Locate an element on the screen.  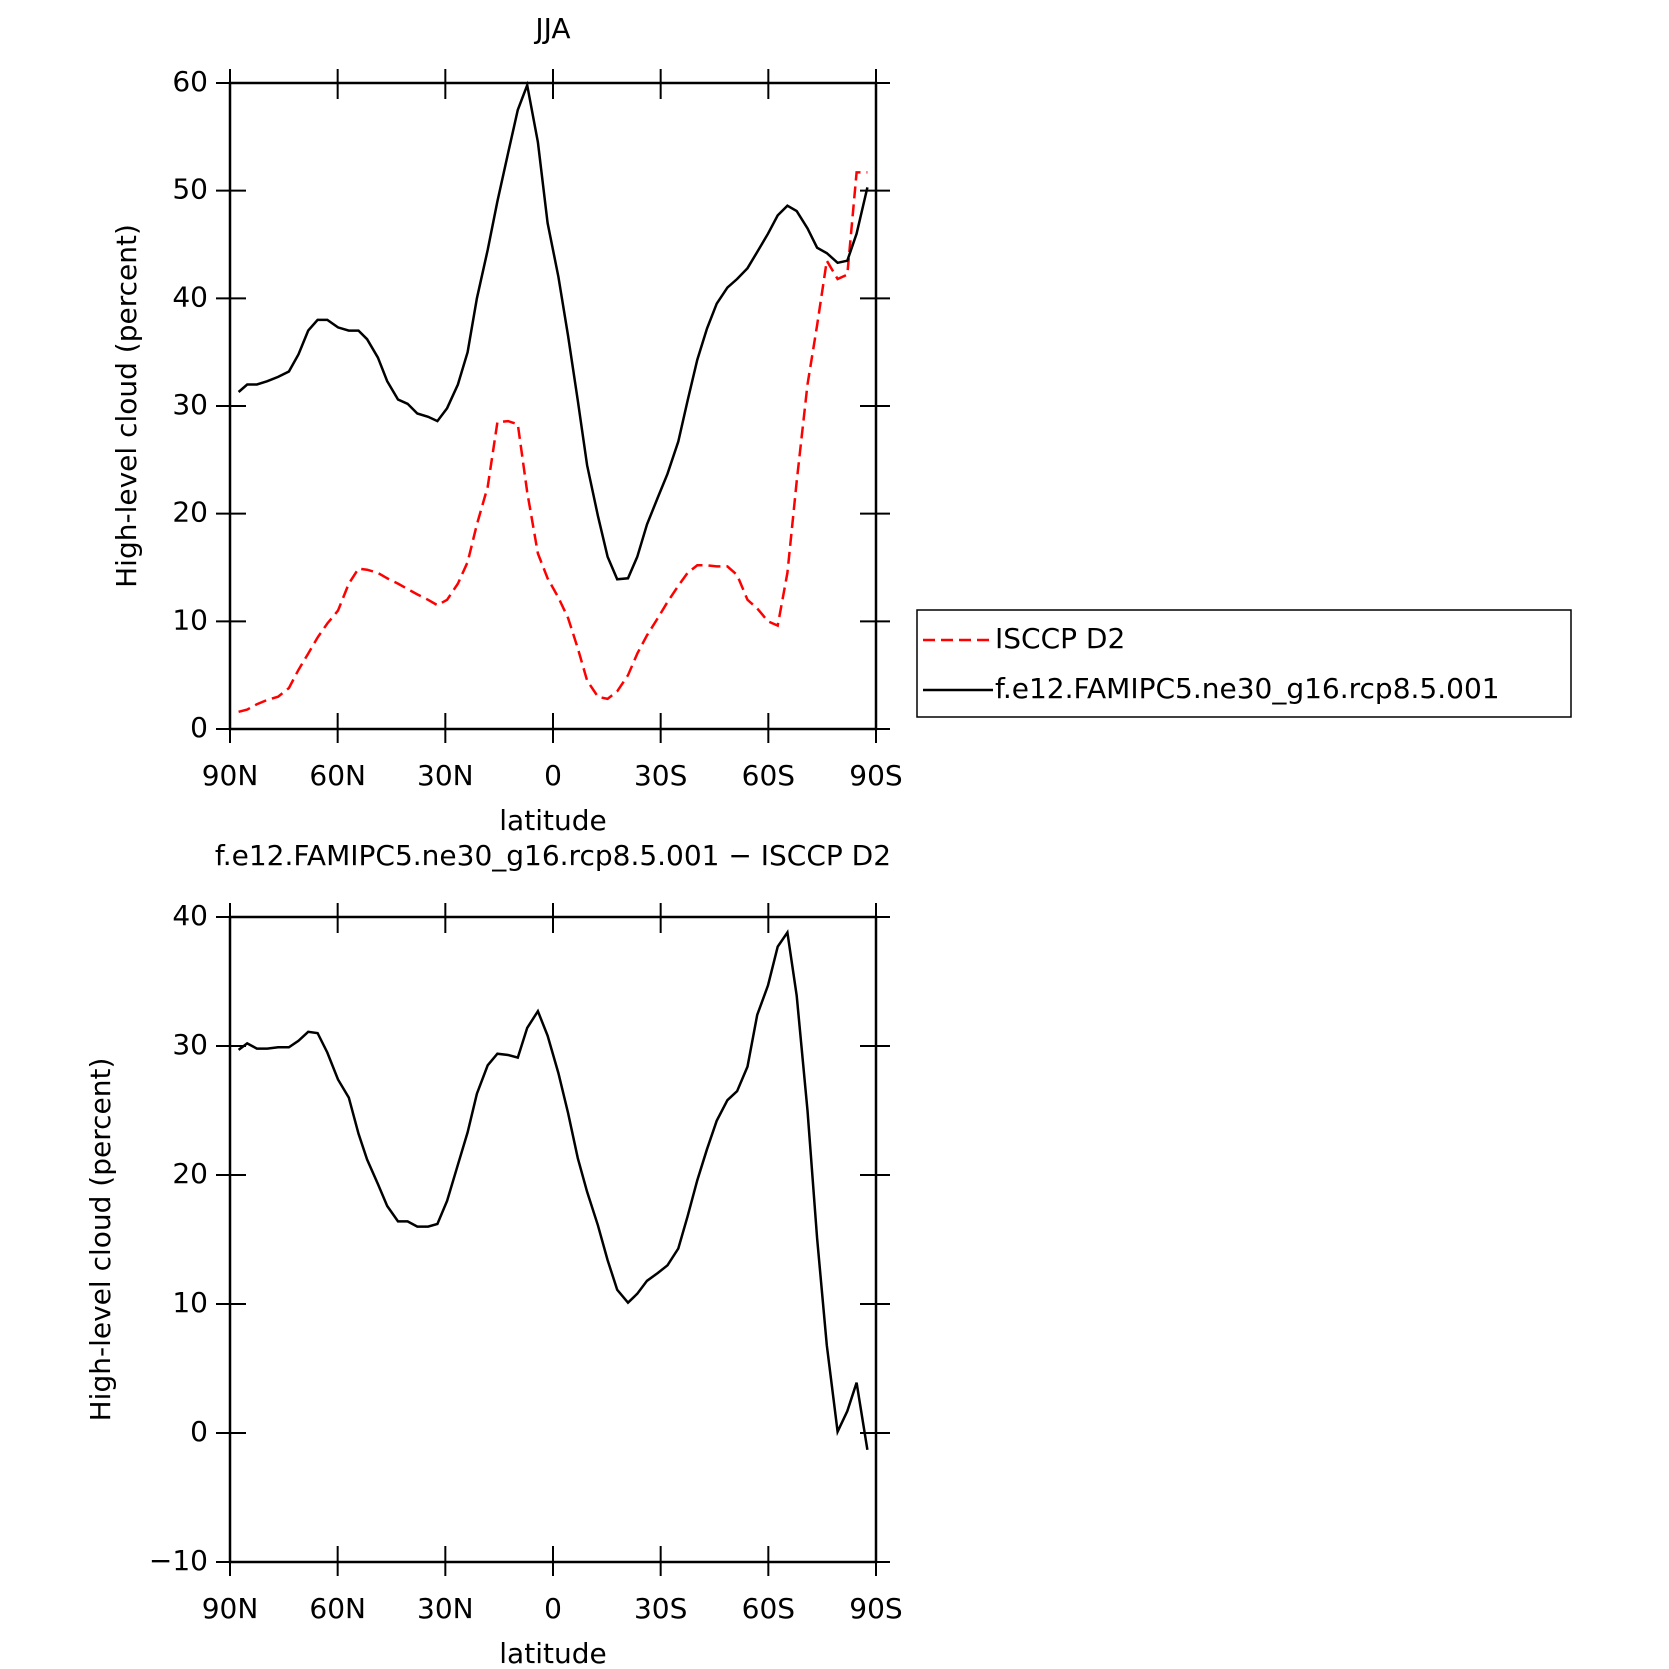
chart-title: JJA is located at coordinates (551, 28).